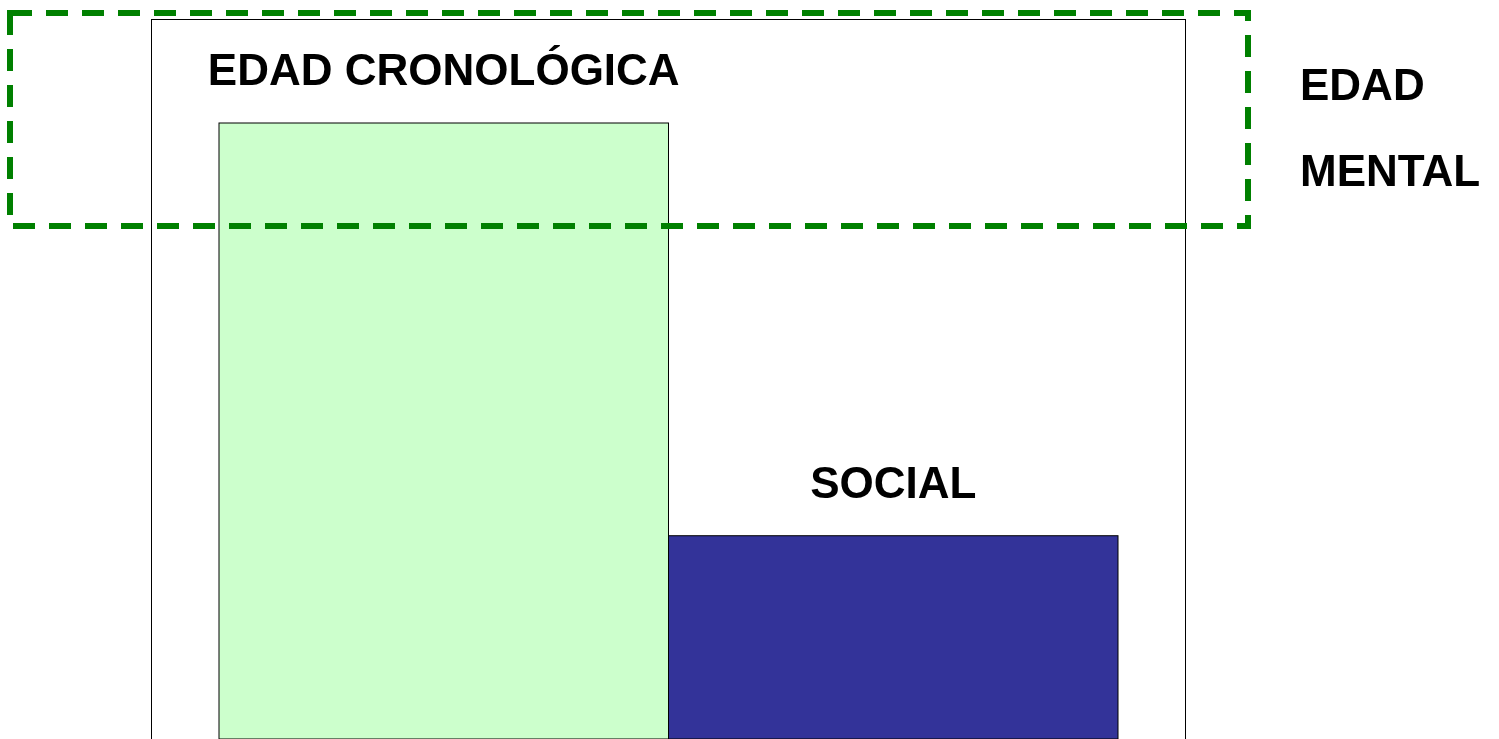  Describe the element at coordinates (1390, 127) in the screenshot. I see `text: EDAD MENTAL` at that location.